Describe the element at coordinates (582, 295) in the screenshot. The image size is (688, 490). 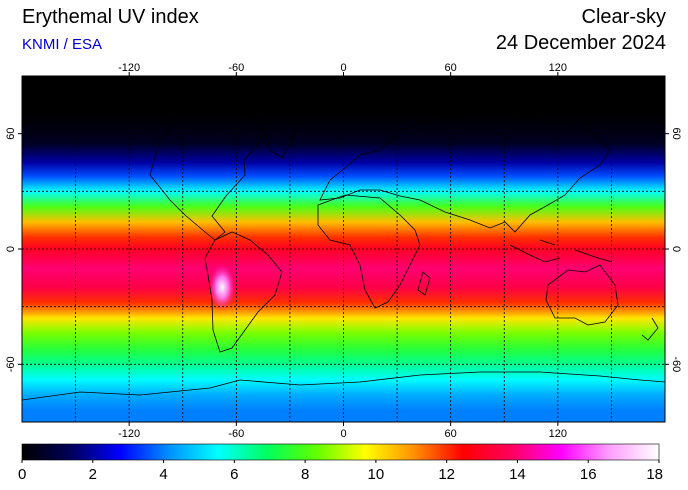
I see `coast-australia` at that location.